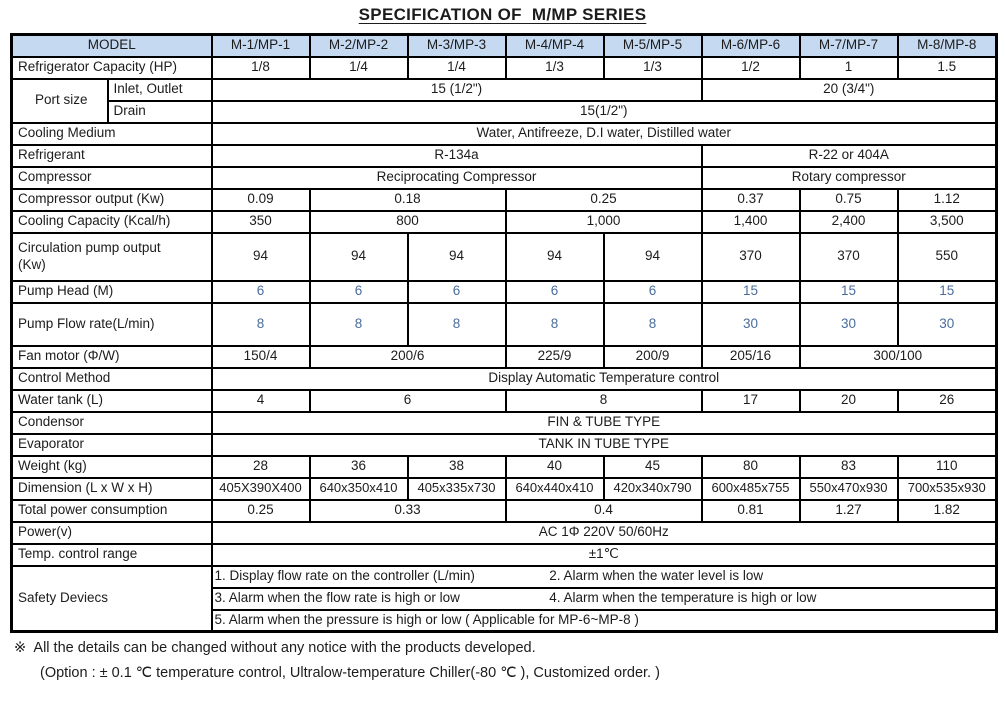 Image resolution: width=1005 pixels, height=718 pixels. What do you see at coordinates (848, 45) in the screenshot?
I see `header-model-7: M-7/MP-7` at bounding box center [848, 45].